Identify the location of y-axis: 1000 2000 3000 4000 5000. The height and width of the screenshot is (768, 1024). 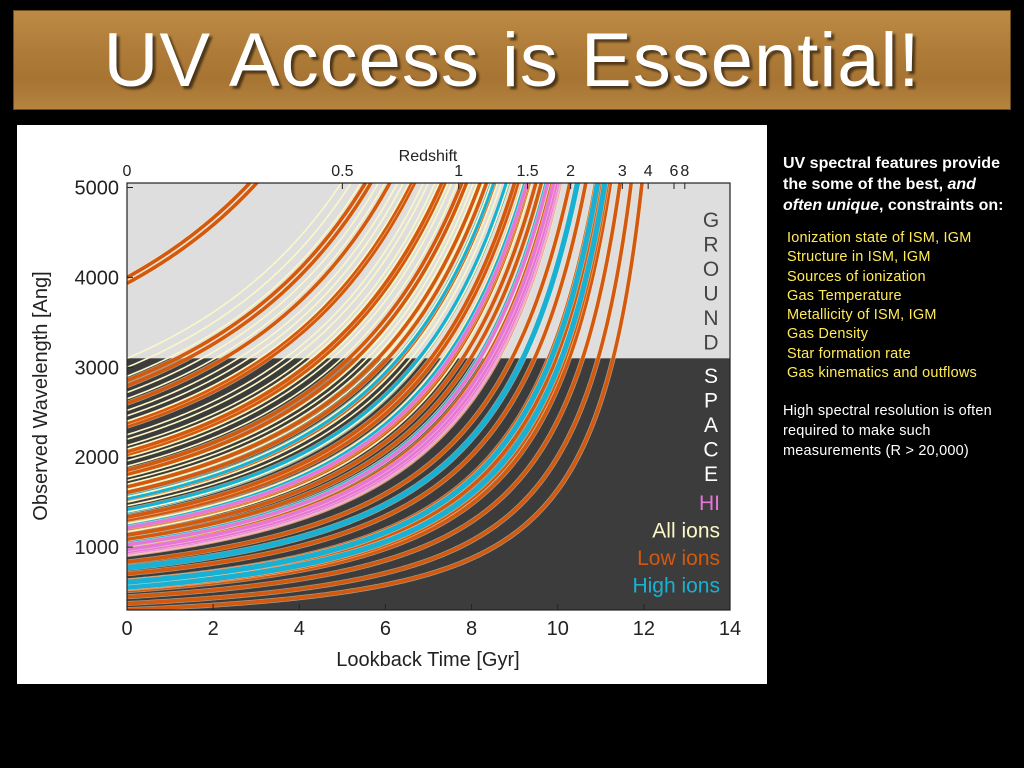
(104, 368).